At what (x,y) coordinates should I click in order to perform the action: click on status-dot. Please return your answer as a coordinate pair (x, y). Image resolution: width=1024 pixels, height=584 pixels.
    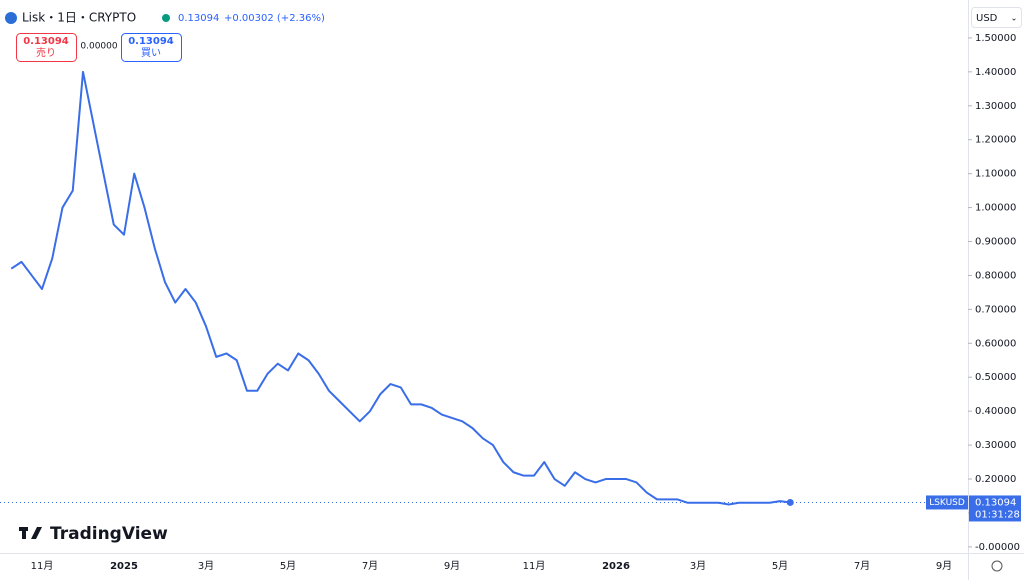
    Looking at the image, I should click on (166, 18).